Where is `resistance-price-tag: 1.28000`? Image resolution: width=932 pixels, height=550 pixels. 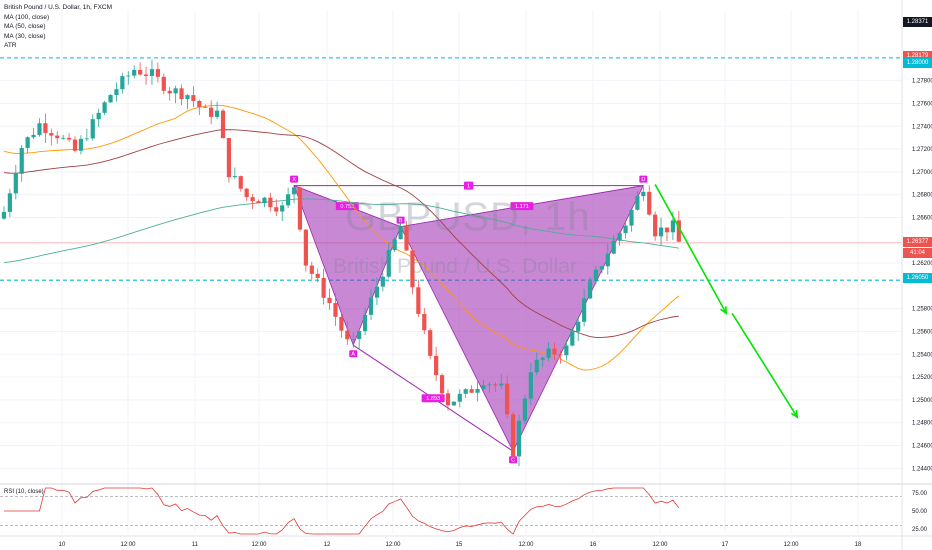
resistance-price-tag: 1.28000 is located at coordinates (917, 63).